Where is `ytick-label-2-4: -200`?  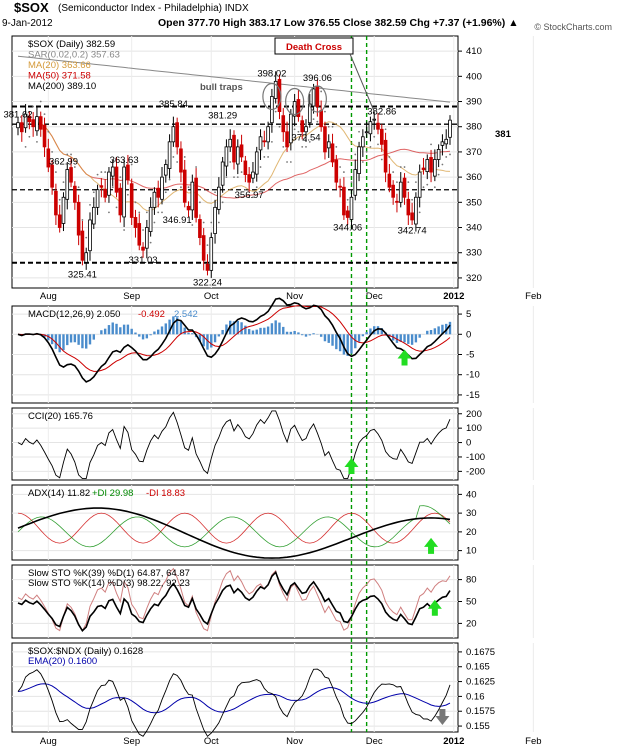
ytick-label-2-4: -200 is located at coordinates (475, 471).